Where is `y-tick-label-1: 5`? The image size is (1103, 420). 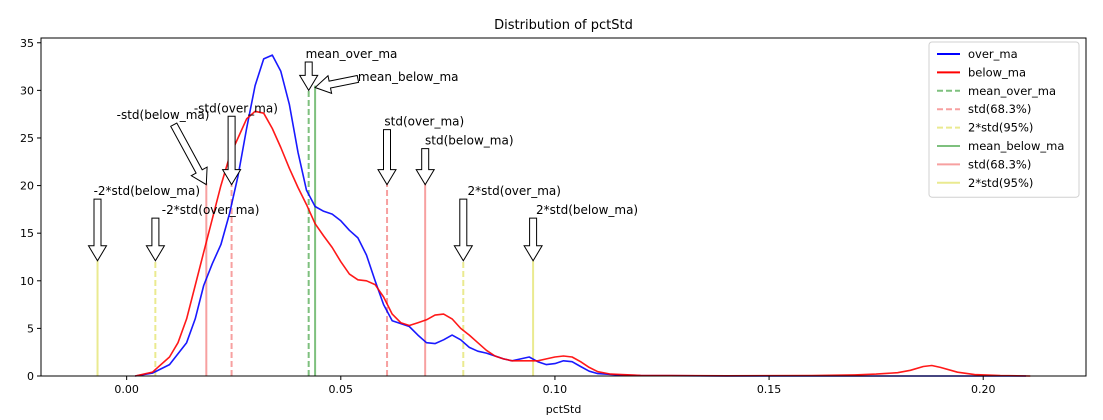 y-tick-label-1: 5 is located at coordinates (30, 328).